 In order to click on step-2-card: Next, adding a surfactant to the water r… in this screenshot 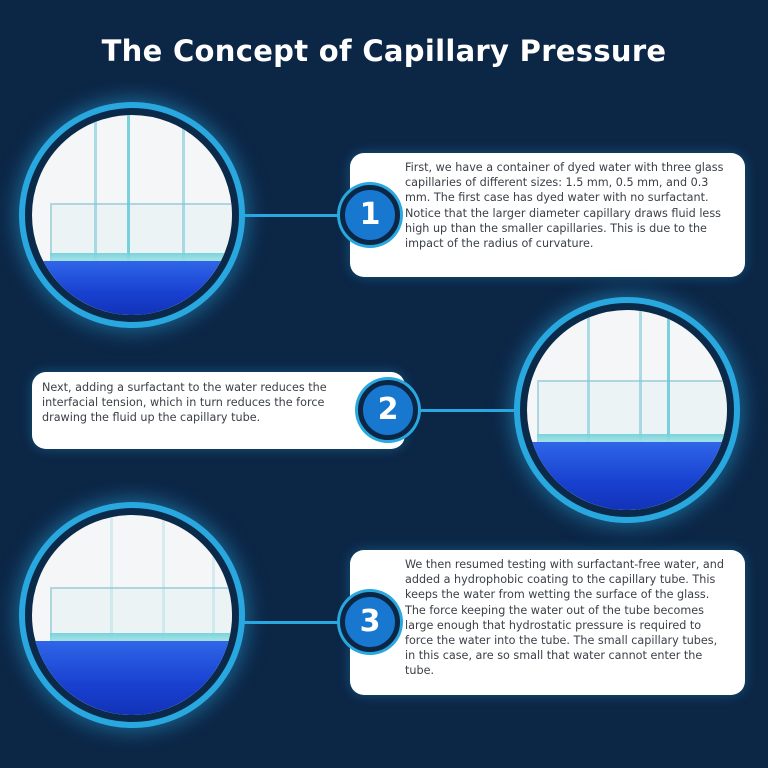, I will do `click(218, 410)`.